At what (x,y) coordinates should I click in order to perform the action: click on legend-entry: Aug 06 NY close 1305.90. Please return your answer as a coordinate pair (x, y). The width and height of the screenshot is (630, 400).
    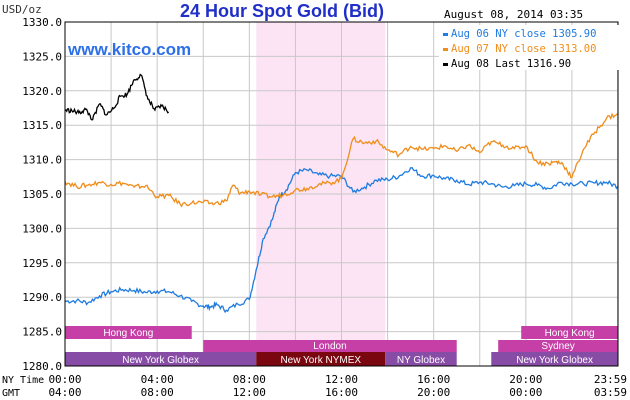
    Looking at the image, I should click on (523, 34).